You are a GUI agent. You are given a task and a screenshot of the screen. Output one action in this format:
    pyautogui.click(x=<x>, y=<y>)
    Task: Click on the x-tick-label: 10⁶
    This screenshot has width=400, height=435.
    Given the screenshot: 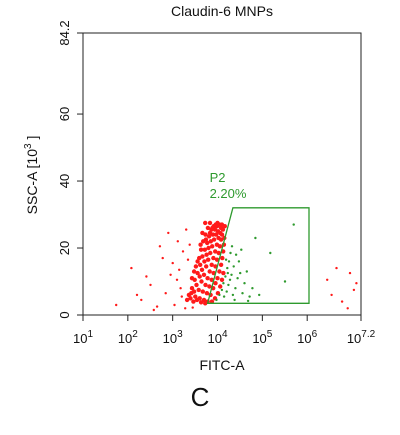 What is the action you would take?
    pyautogui.click(x=307, y=337)
    